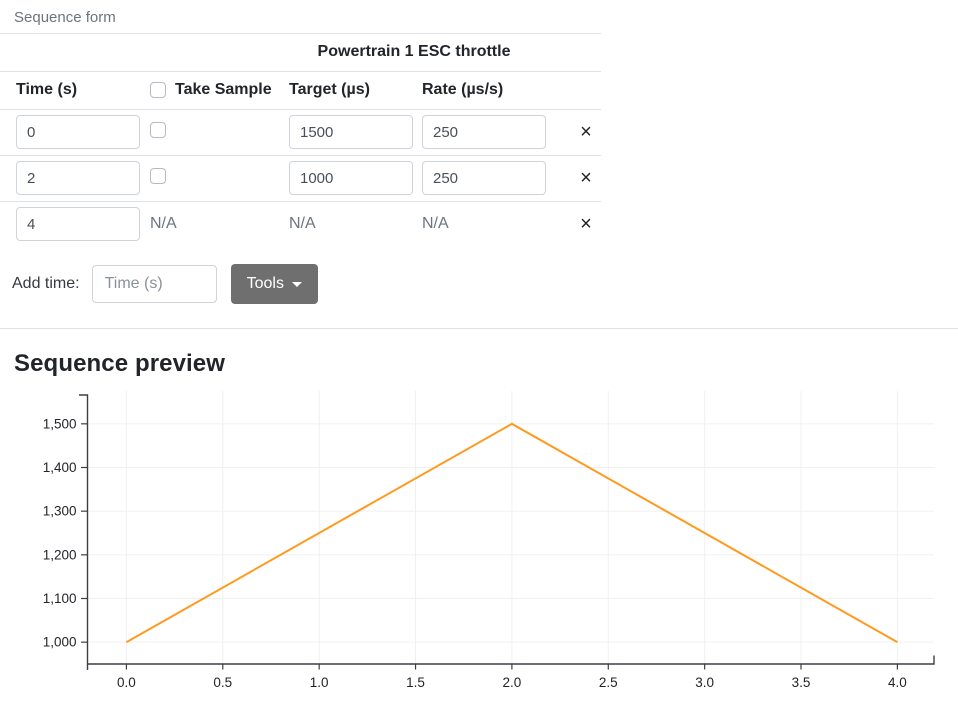 This screenshot has width=958, height=715. What do you see at coordinates (60, 532) in the screenshot?
I see `y-tick-labels: 1,000 1,100 1,200 1,300 1,400 1,500` at bounding box center [60, 532].